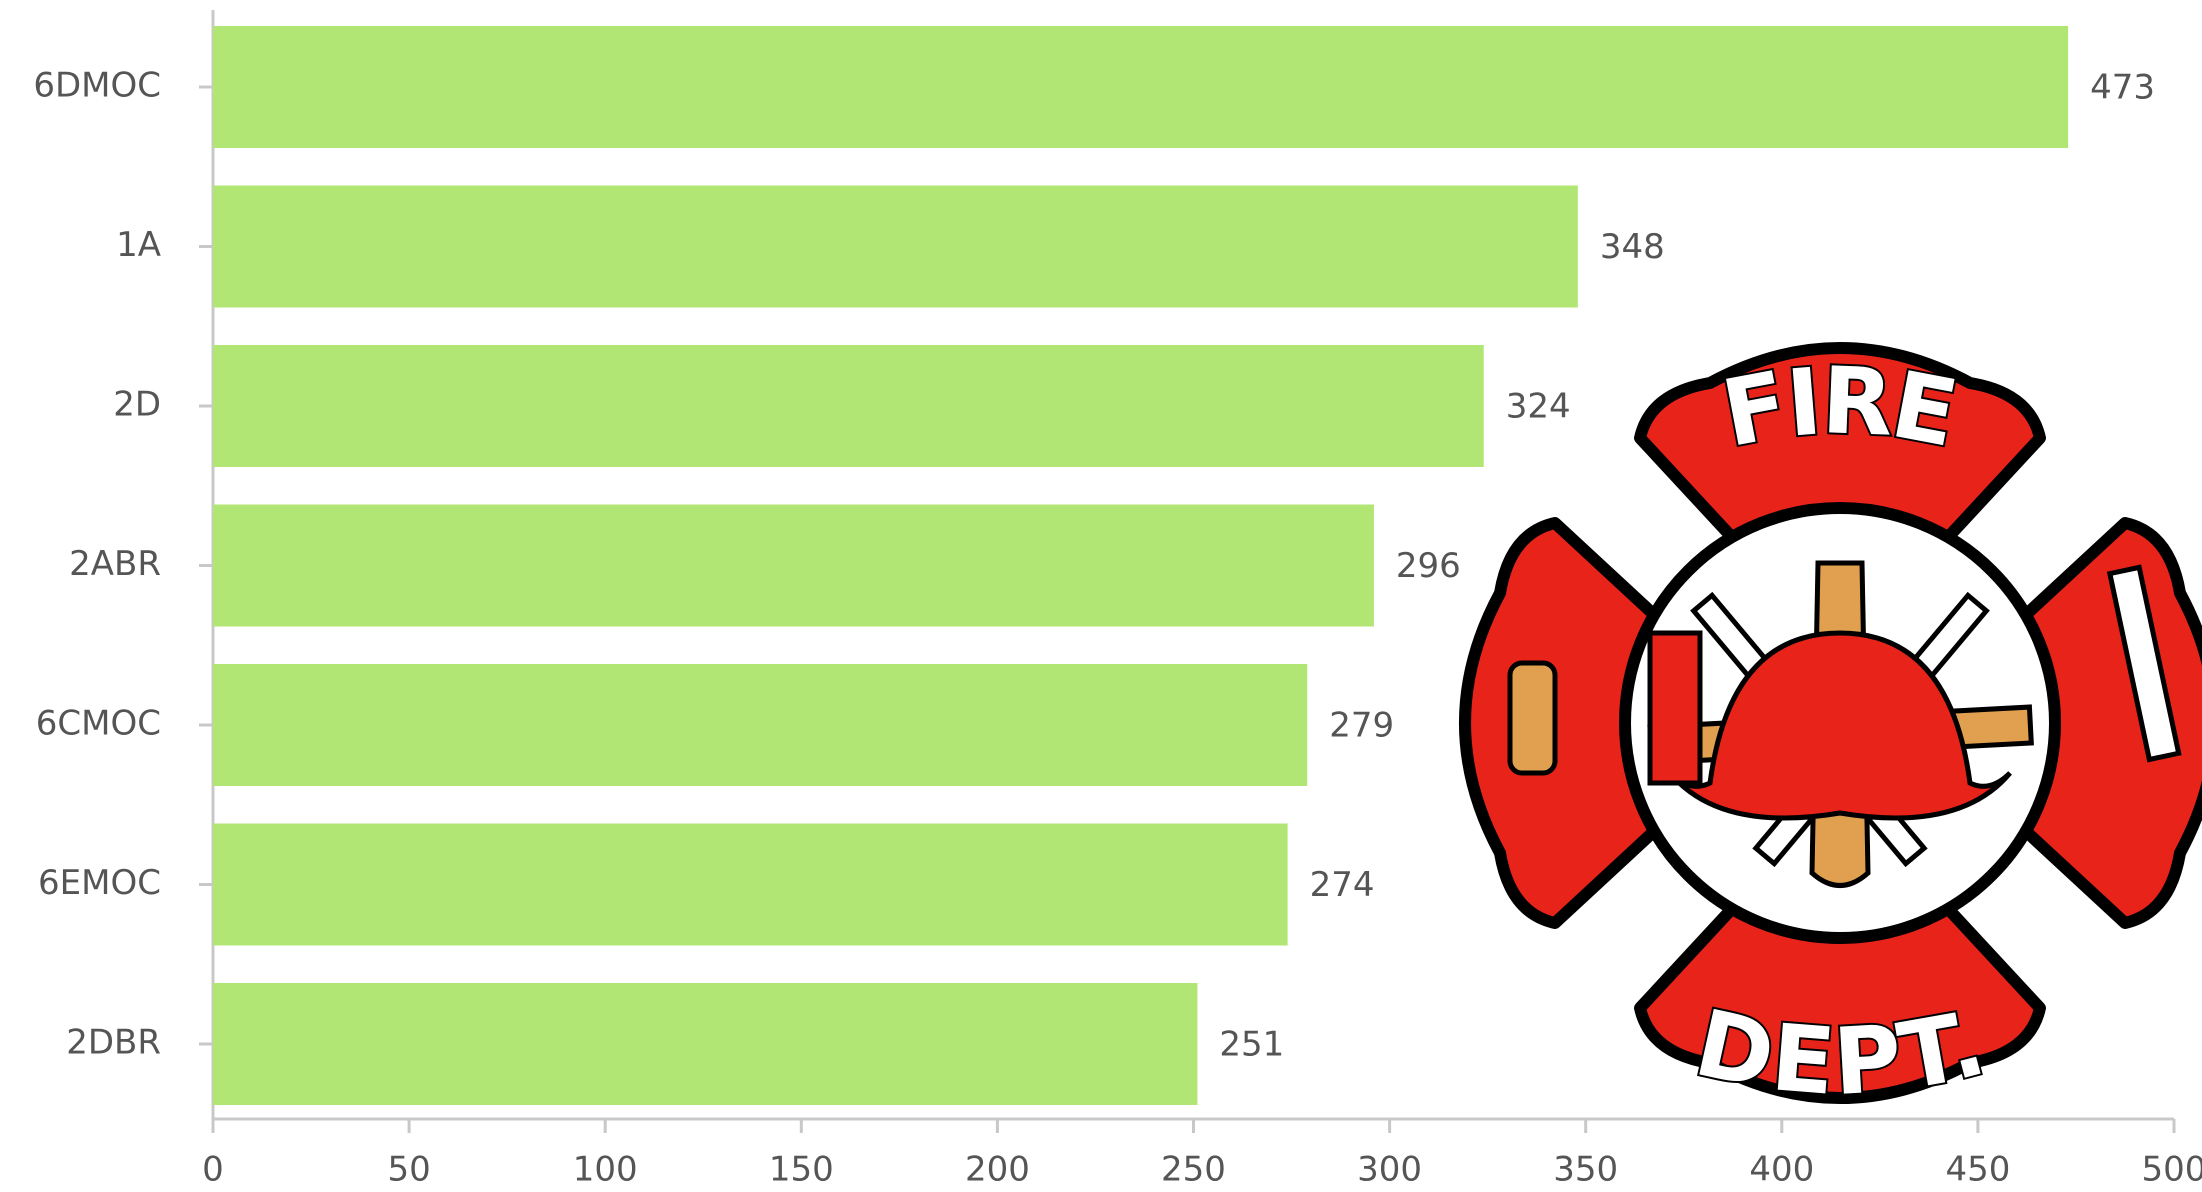 Image resolution: width=2202 pixels, height=1192 pixels. Describe the element at coordinates (2122, 88) in the screenshot. I see `value-label: 473` at that location.